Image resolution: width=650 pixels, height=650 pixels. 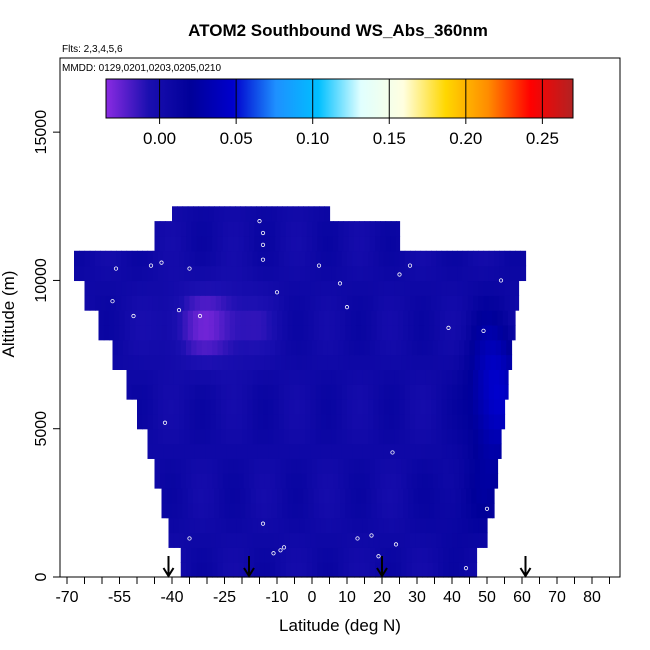 I want to click on x-tick-label: 0, so click(x=312, y=597).